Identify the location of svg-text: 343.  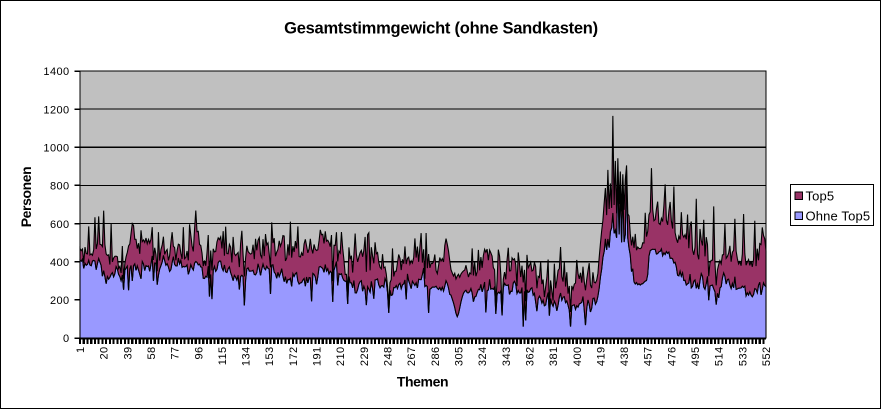
(507, 357).